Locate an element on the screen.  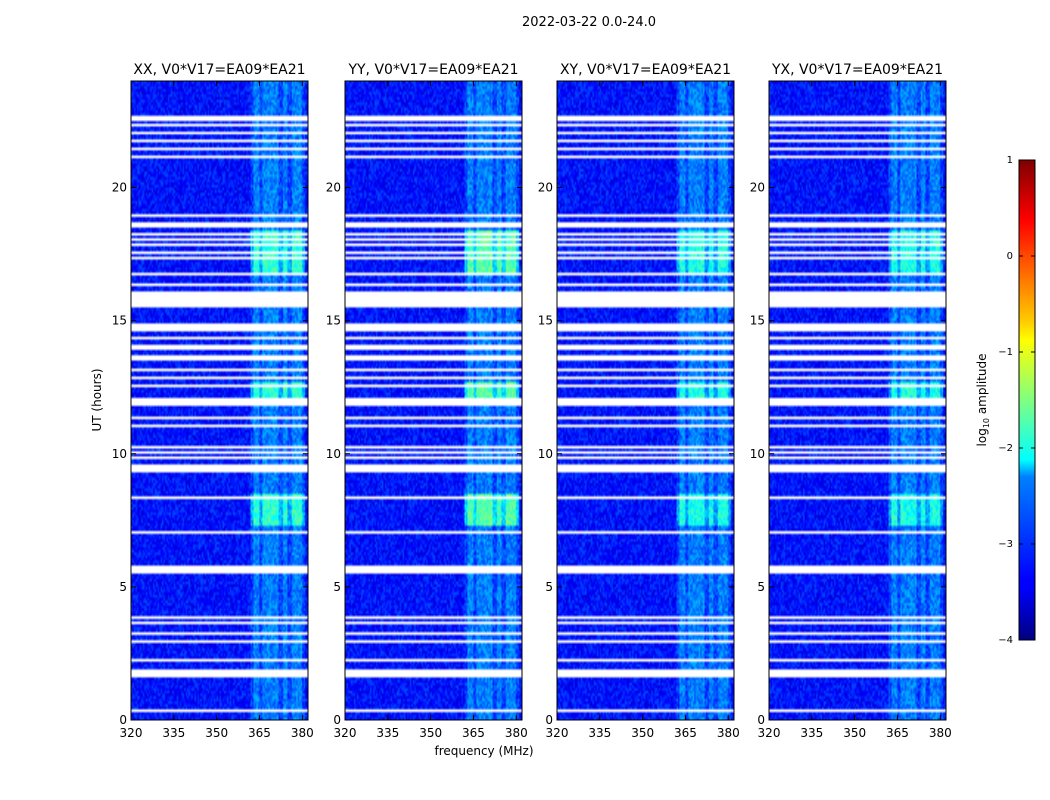
spectrogram-image-yx is located at coordinates (857, 400).